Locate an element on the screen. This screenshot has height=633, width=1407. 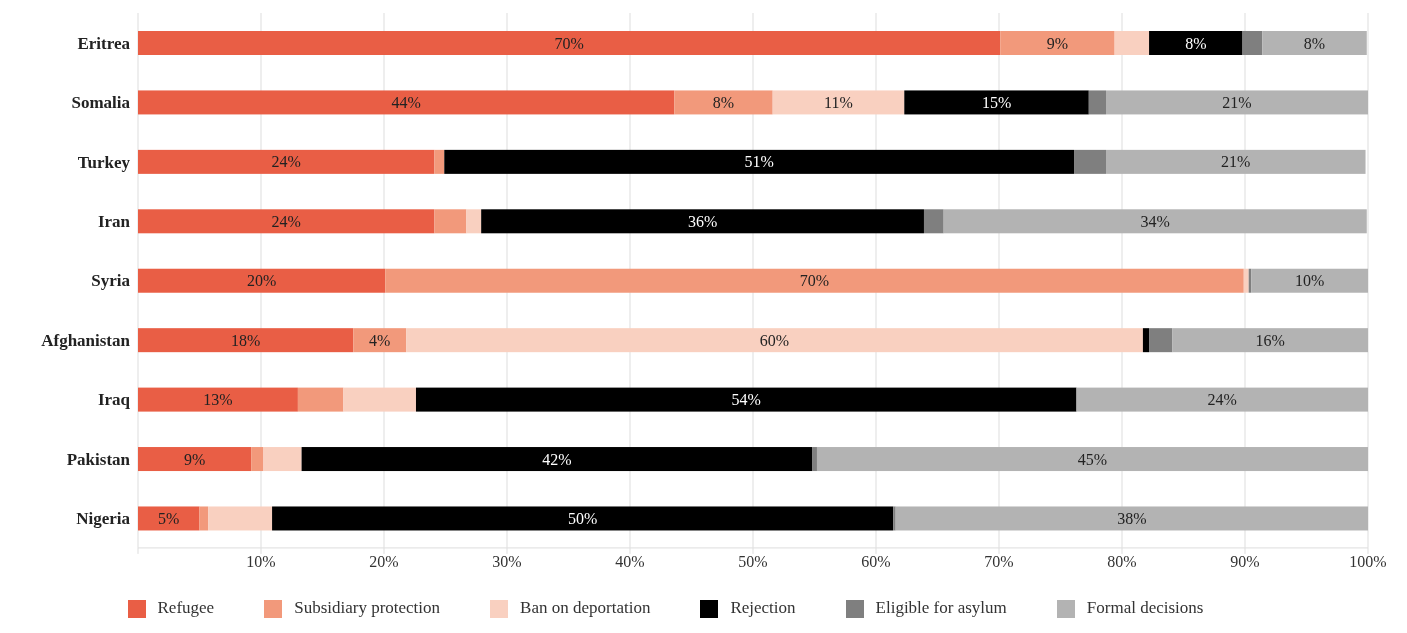
data-label: 11% is located at coordinates (838, 103).